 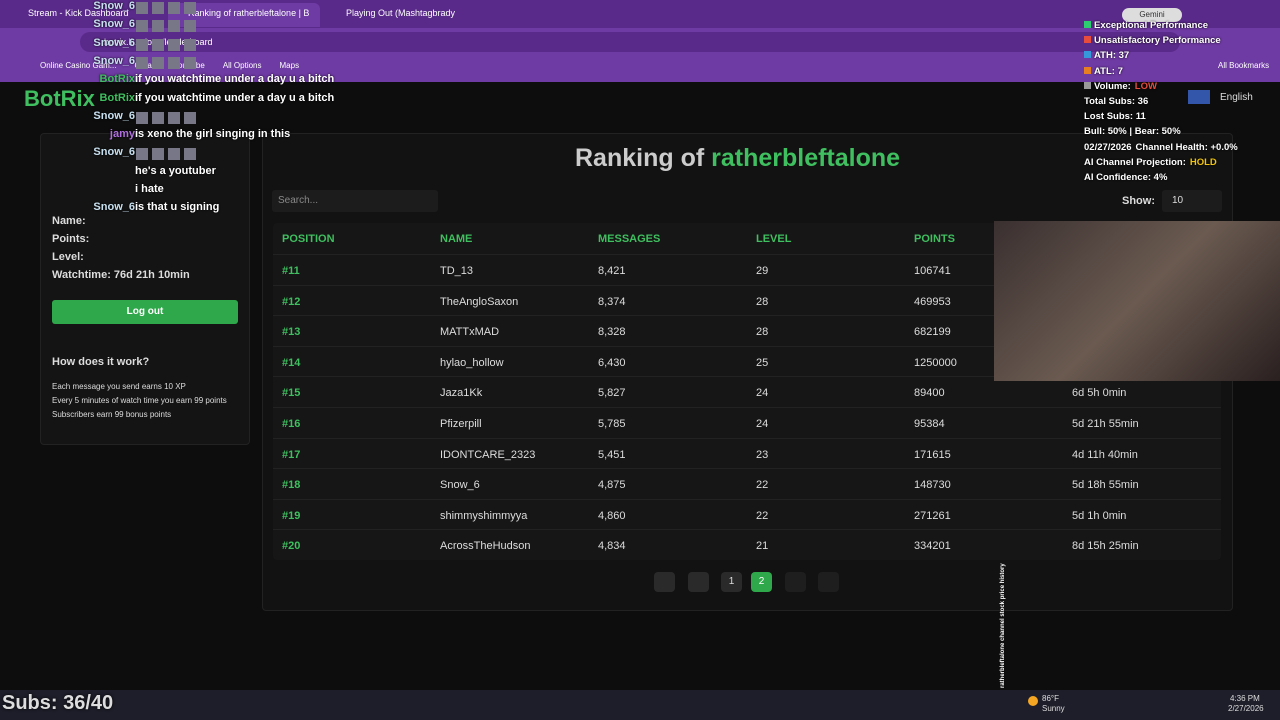 I want to click on heading-channel: ratherbleftalone, so click(x=806, y=158).